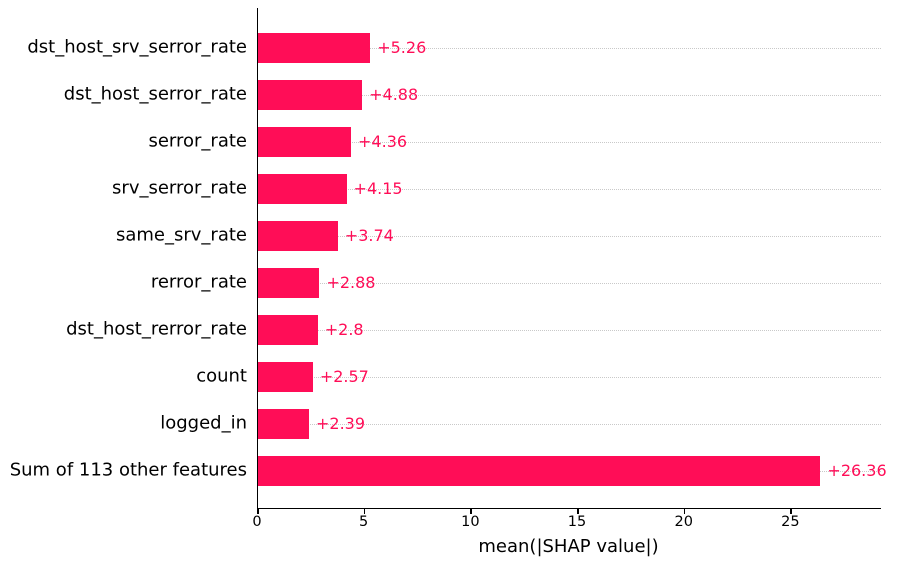 The height and width of the screenshot is (568, 897). Describe the element at coordinates (364, 522) in the screenshot. I see `x-tick-label: 5` at that location.